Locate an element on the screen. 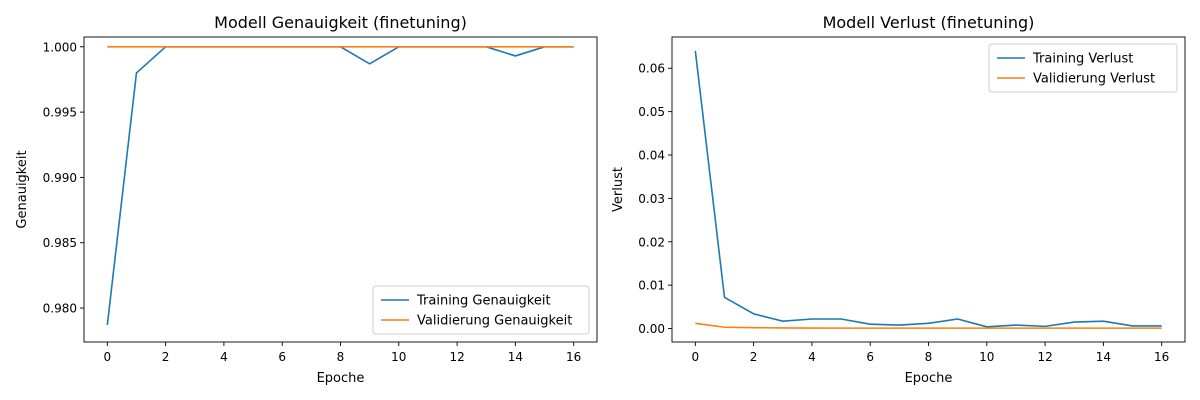 The height and width of the screenshot is (400, 1200). y-tick-label: 0.990 is located at coordinates (60, 178).